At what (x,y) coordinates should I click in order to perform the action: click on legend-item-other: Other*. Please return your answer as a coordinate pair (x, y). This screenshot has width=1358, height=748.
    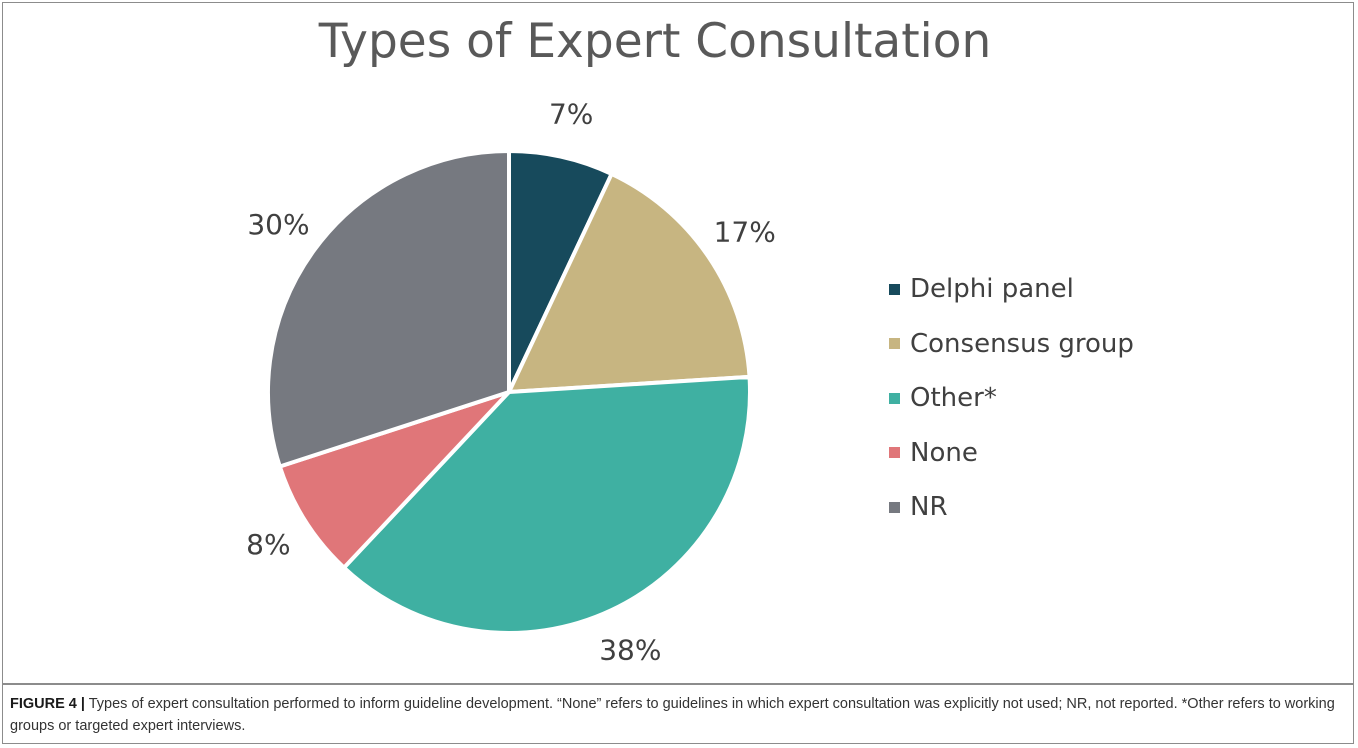
    Looking at the image, I should click on (1011, 398).